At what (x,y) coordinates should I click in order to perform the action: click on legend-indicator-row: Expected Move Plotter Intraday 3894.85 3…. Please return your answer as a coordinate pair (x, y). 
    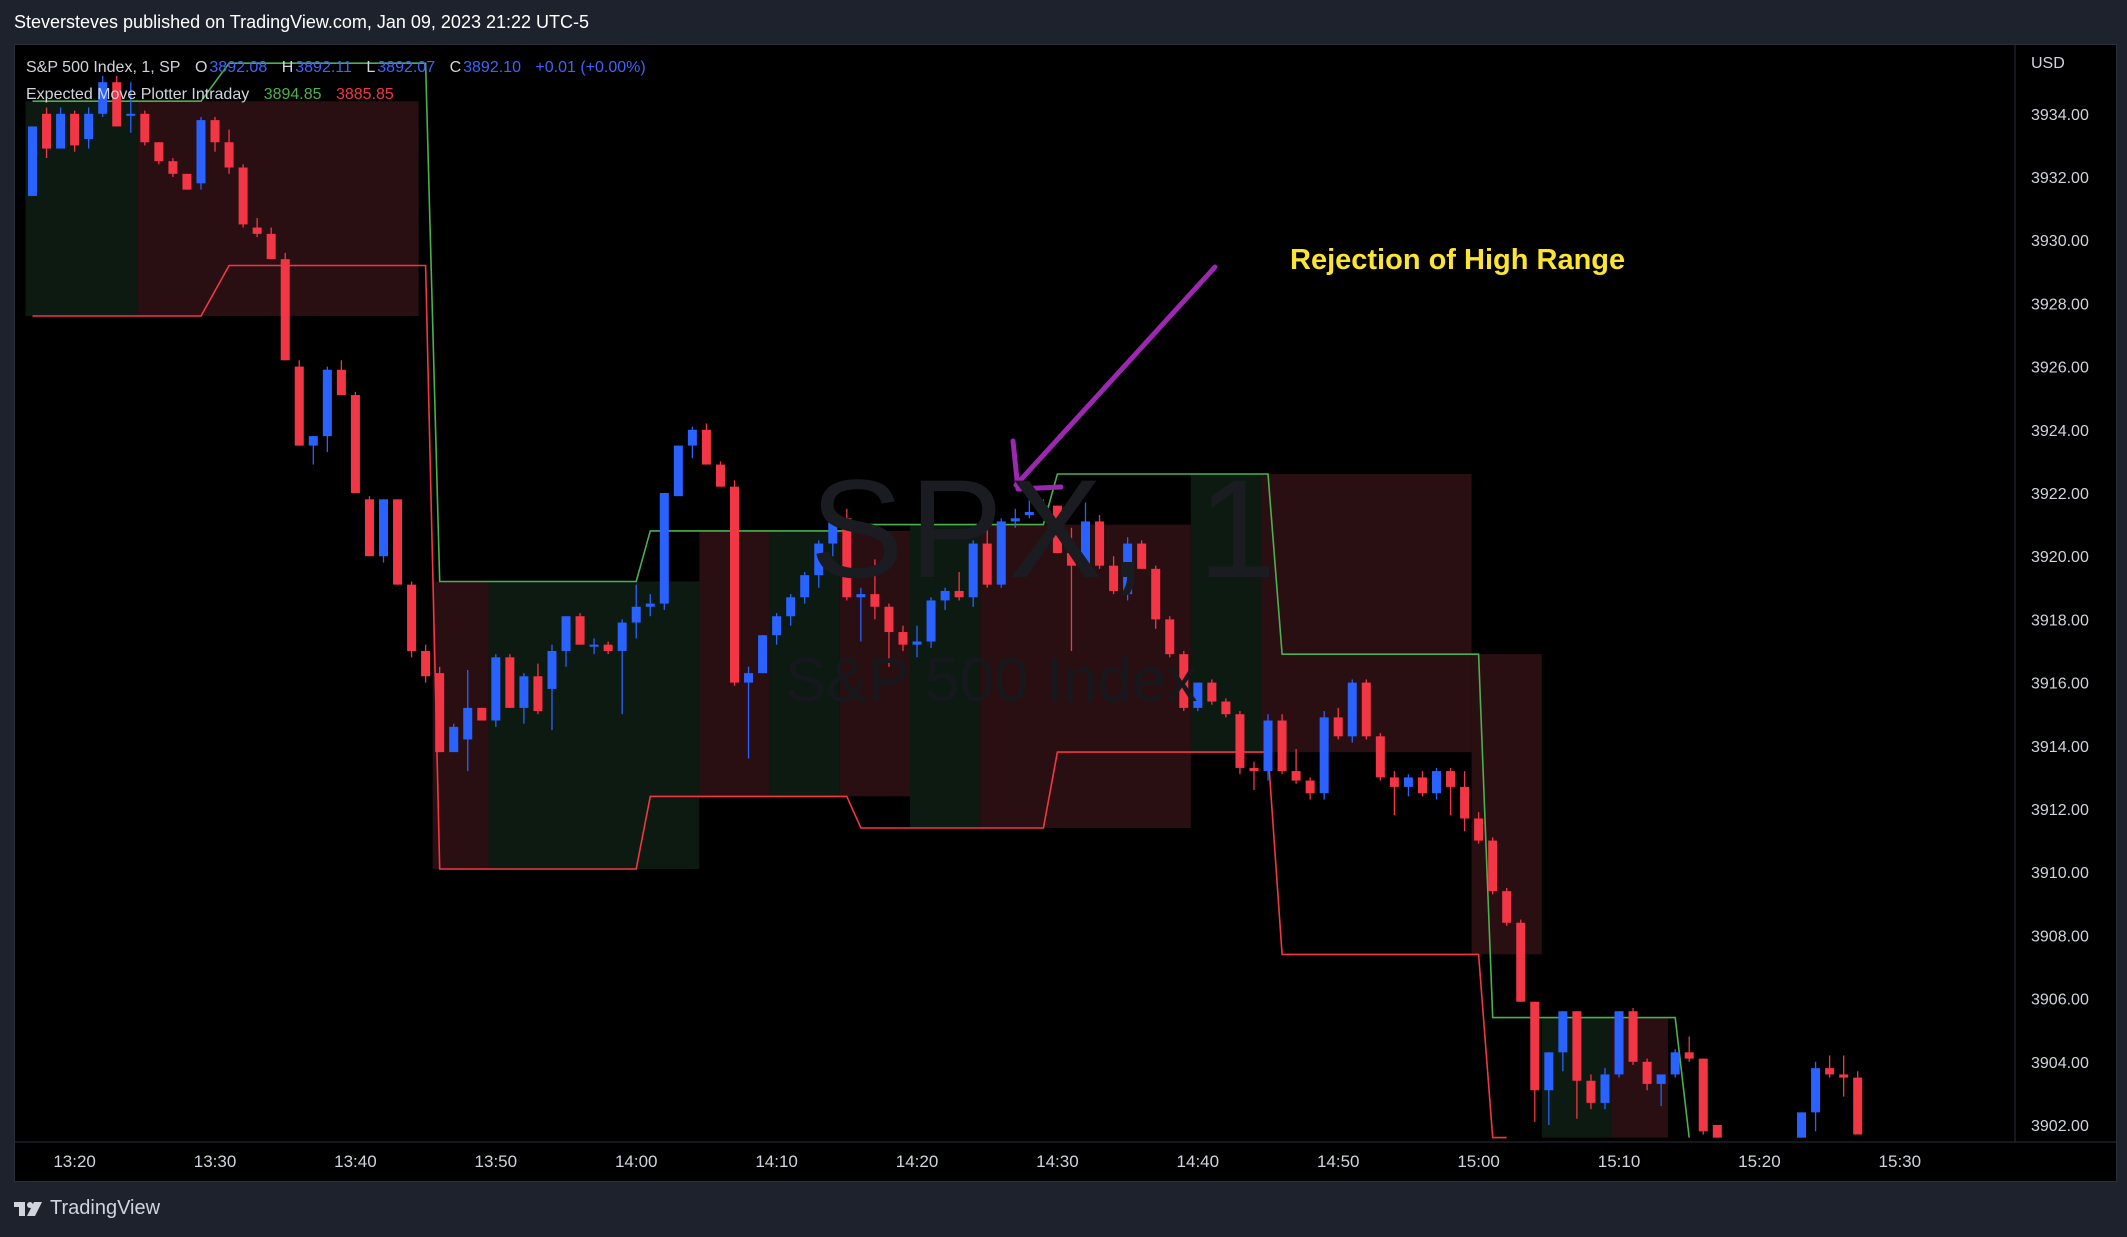
    Looking at the image, I should click on (337, 94).